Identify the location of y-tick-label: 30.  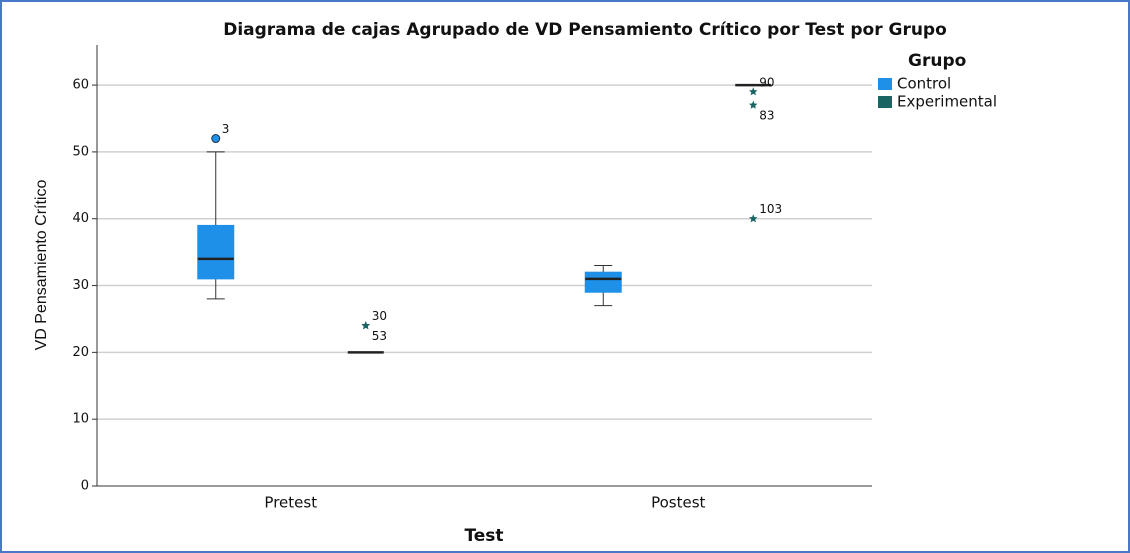
(80, 285).